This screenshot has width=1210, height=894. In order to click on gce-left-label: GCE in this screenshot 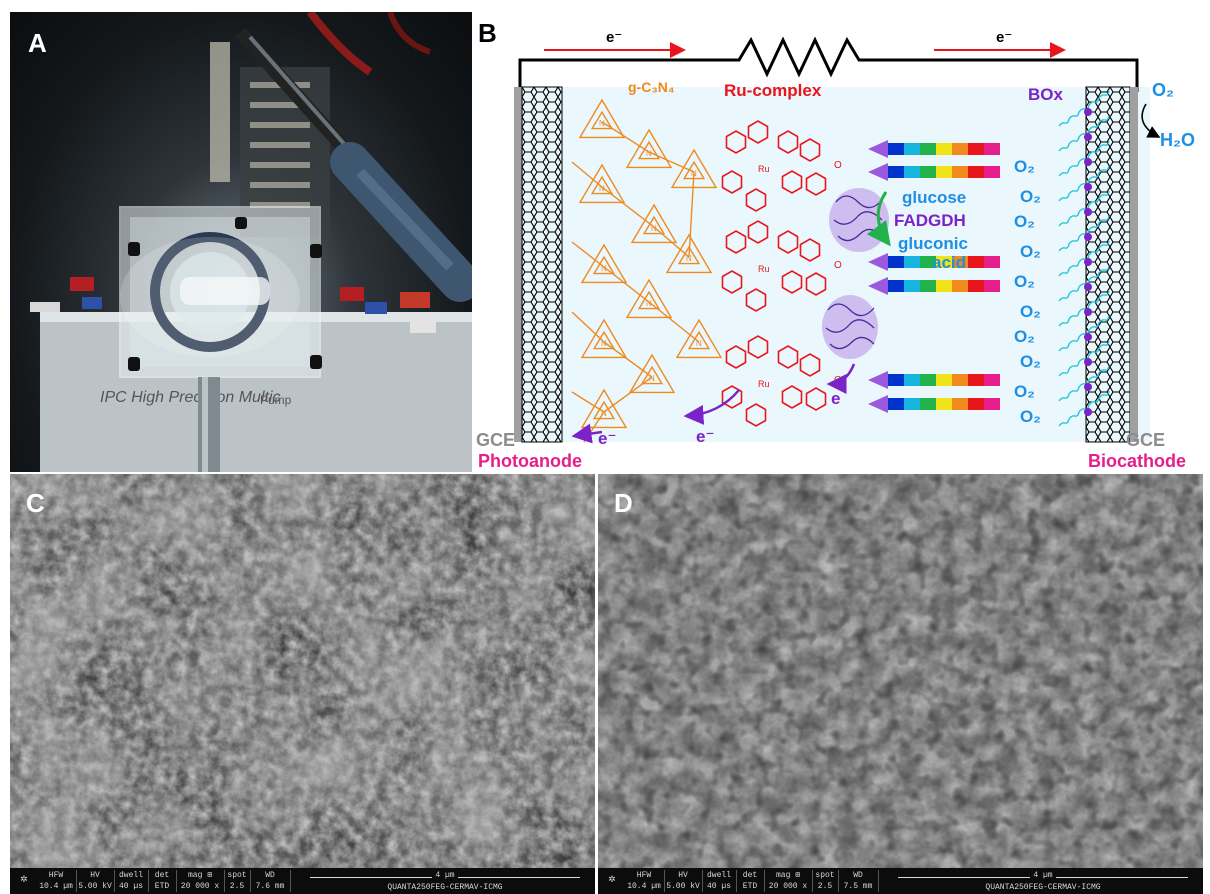, I will do `click(495, 440)`.